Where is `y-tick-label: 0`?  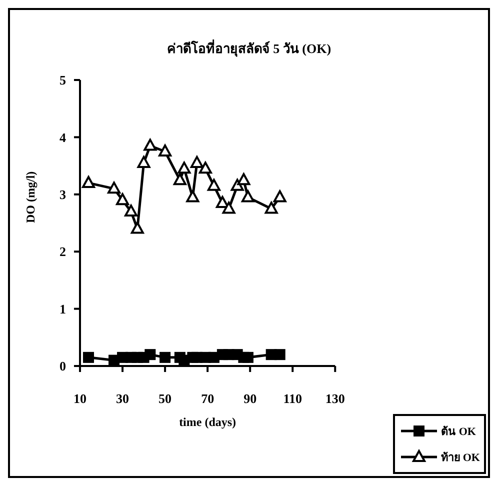 y-tick-label: 0 is located at coordinates (63, 366).